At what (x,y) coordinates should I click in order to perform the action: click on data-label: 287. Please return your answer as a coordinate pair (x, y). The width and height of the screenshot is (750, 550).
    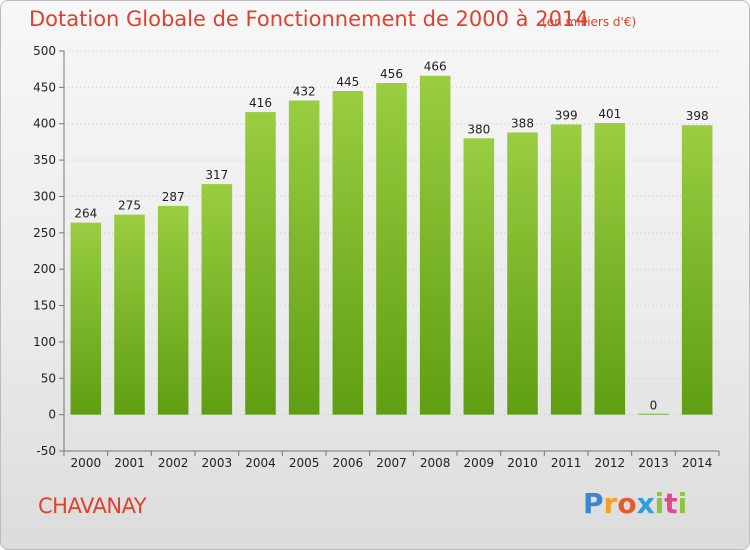
    Looking at the image, I should click on (173, 197).